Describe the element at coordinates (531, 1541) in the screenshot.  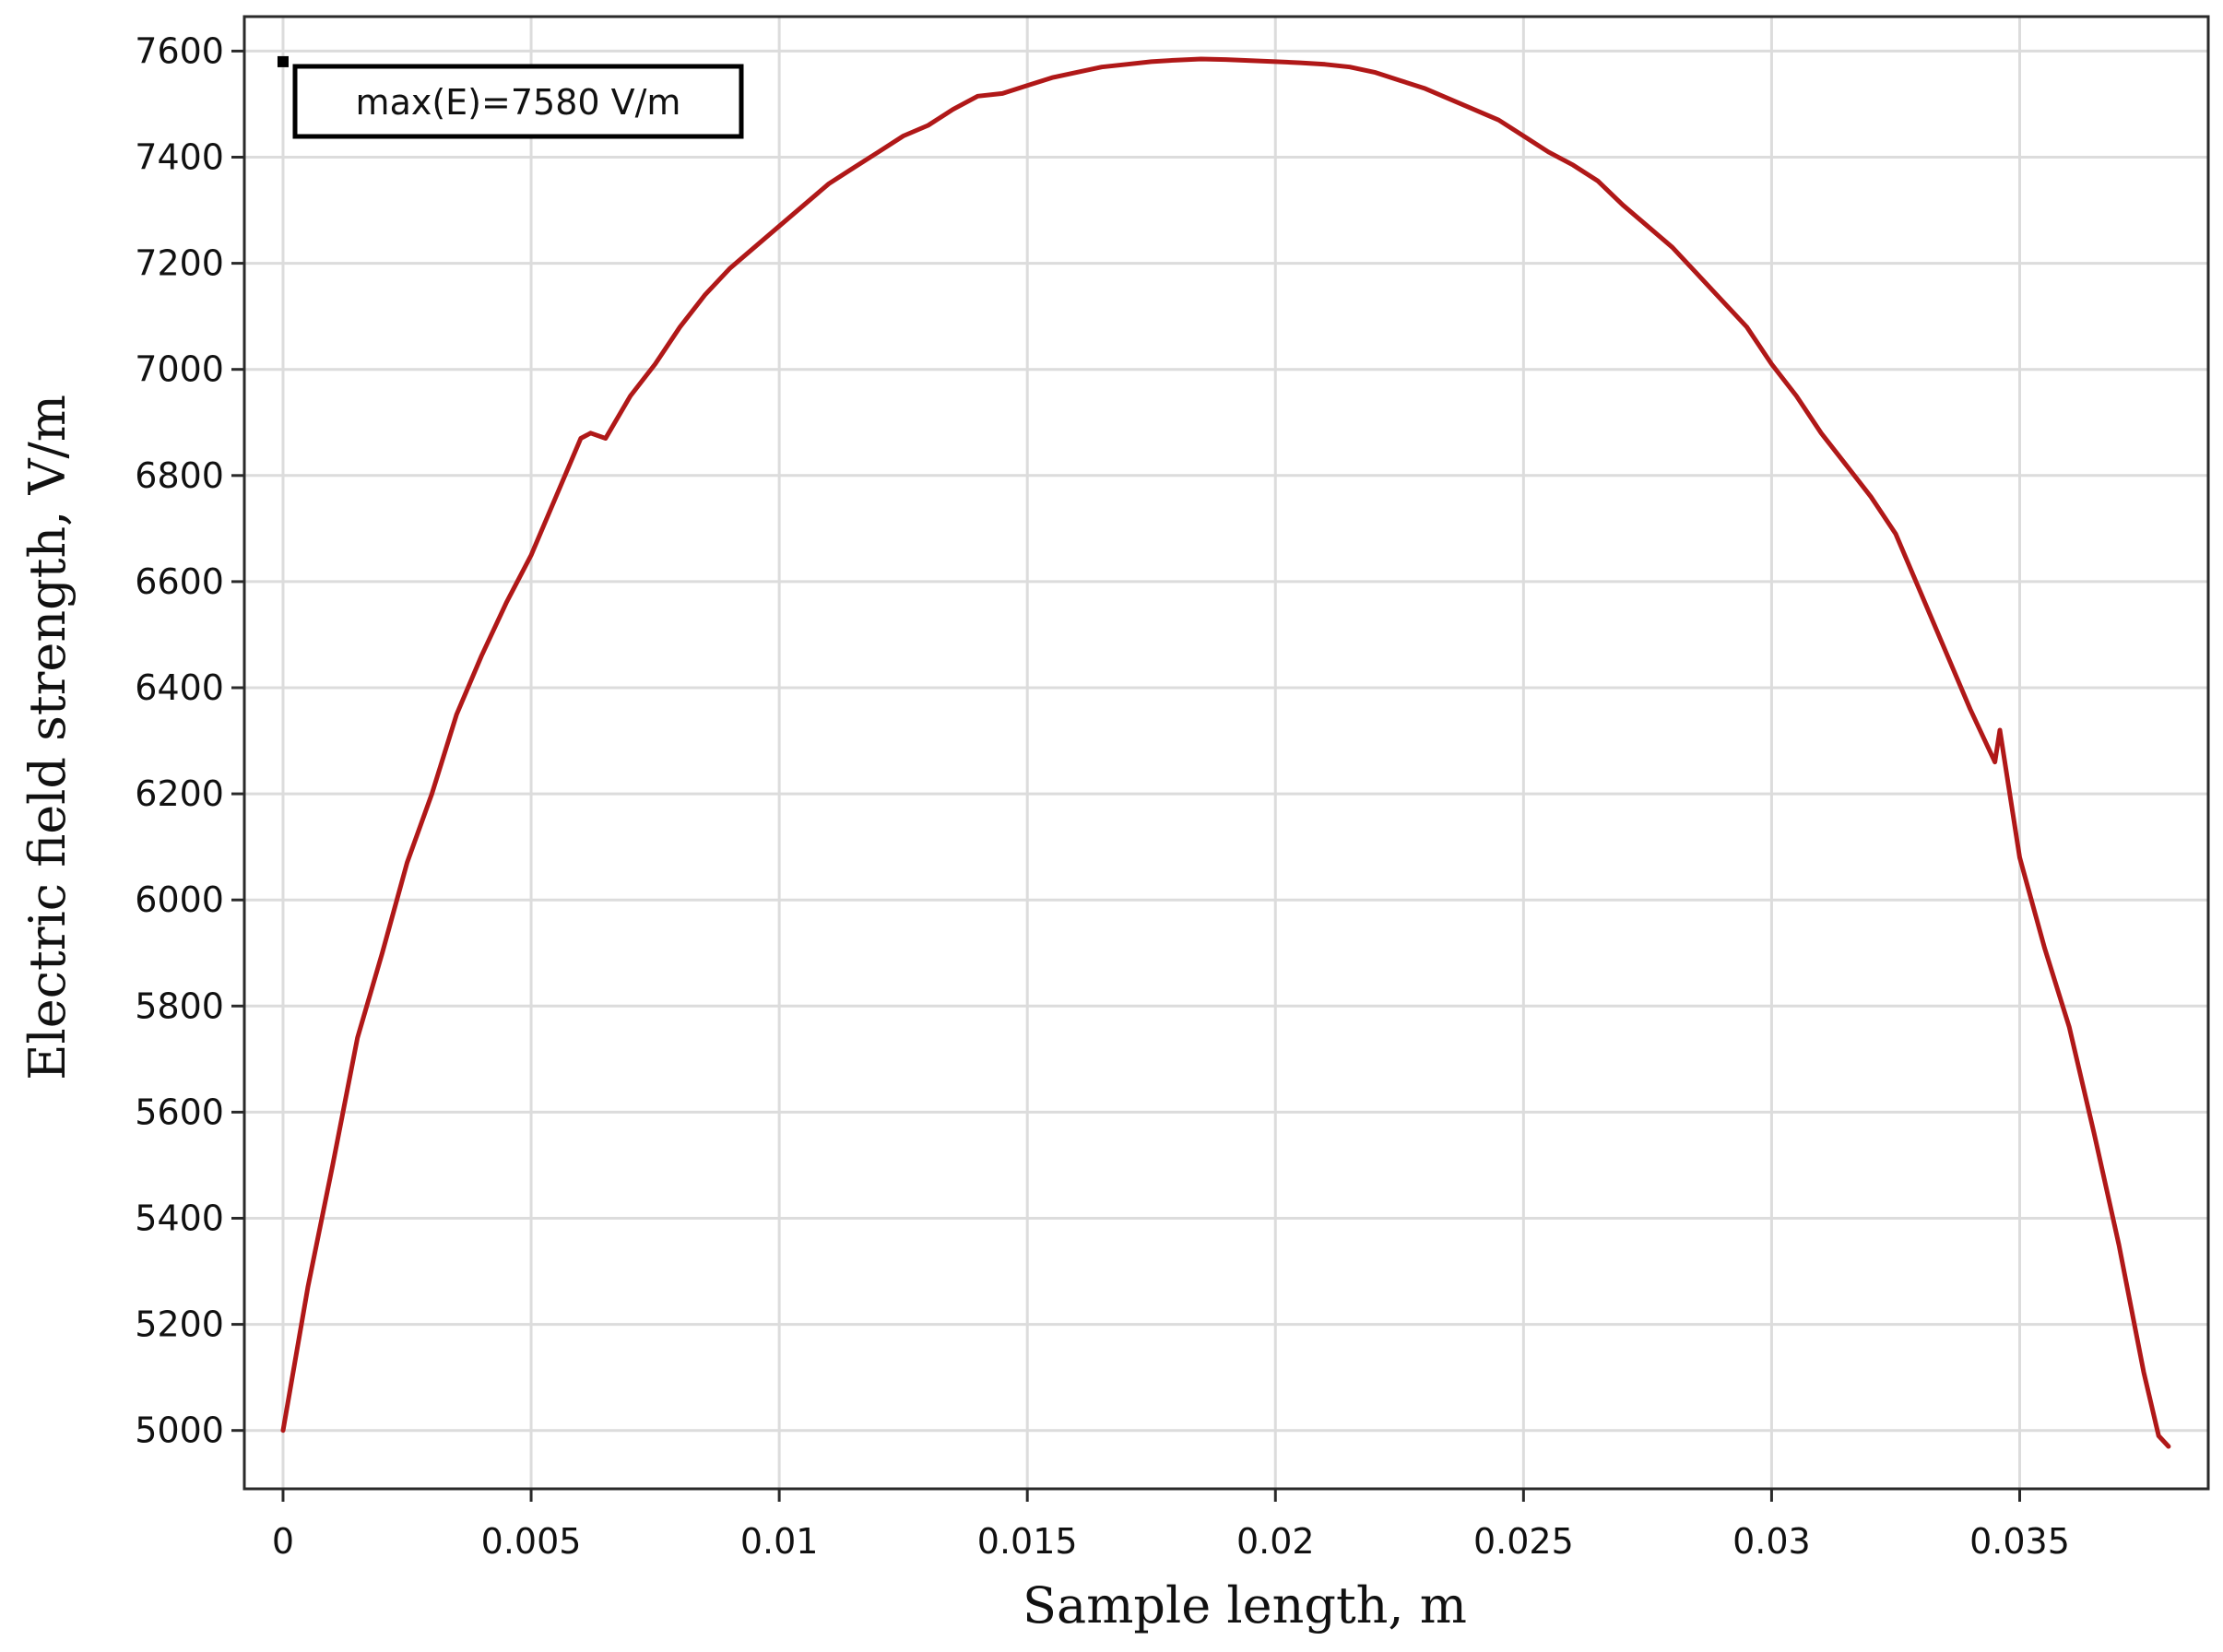
I see `x-tick-label: 0.005` at that location.